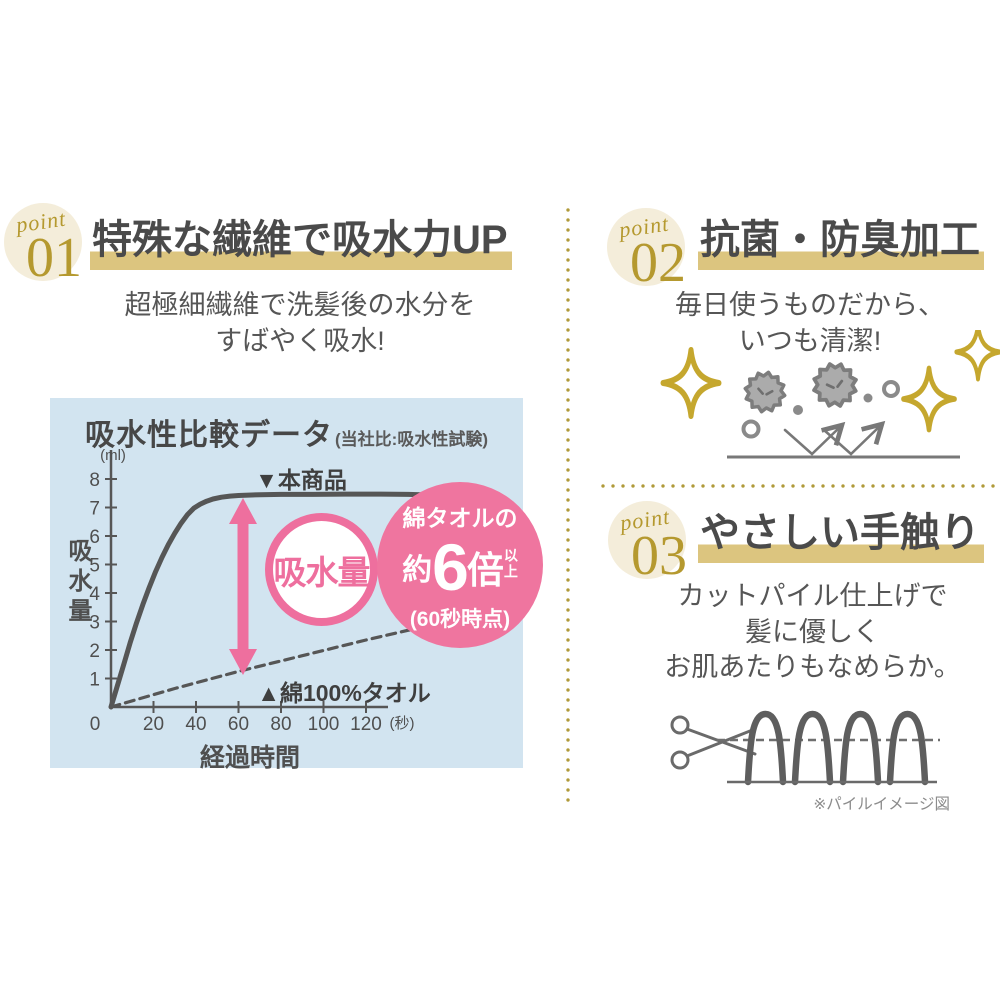 Image resolution: width=1000 pixels, height=1000 pixels. What do you see at coordinates (658, 263) in the screenshot?
I see `point-2-badge-number: 02` at bounding box center [658, 263].